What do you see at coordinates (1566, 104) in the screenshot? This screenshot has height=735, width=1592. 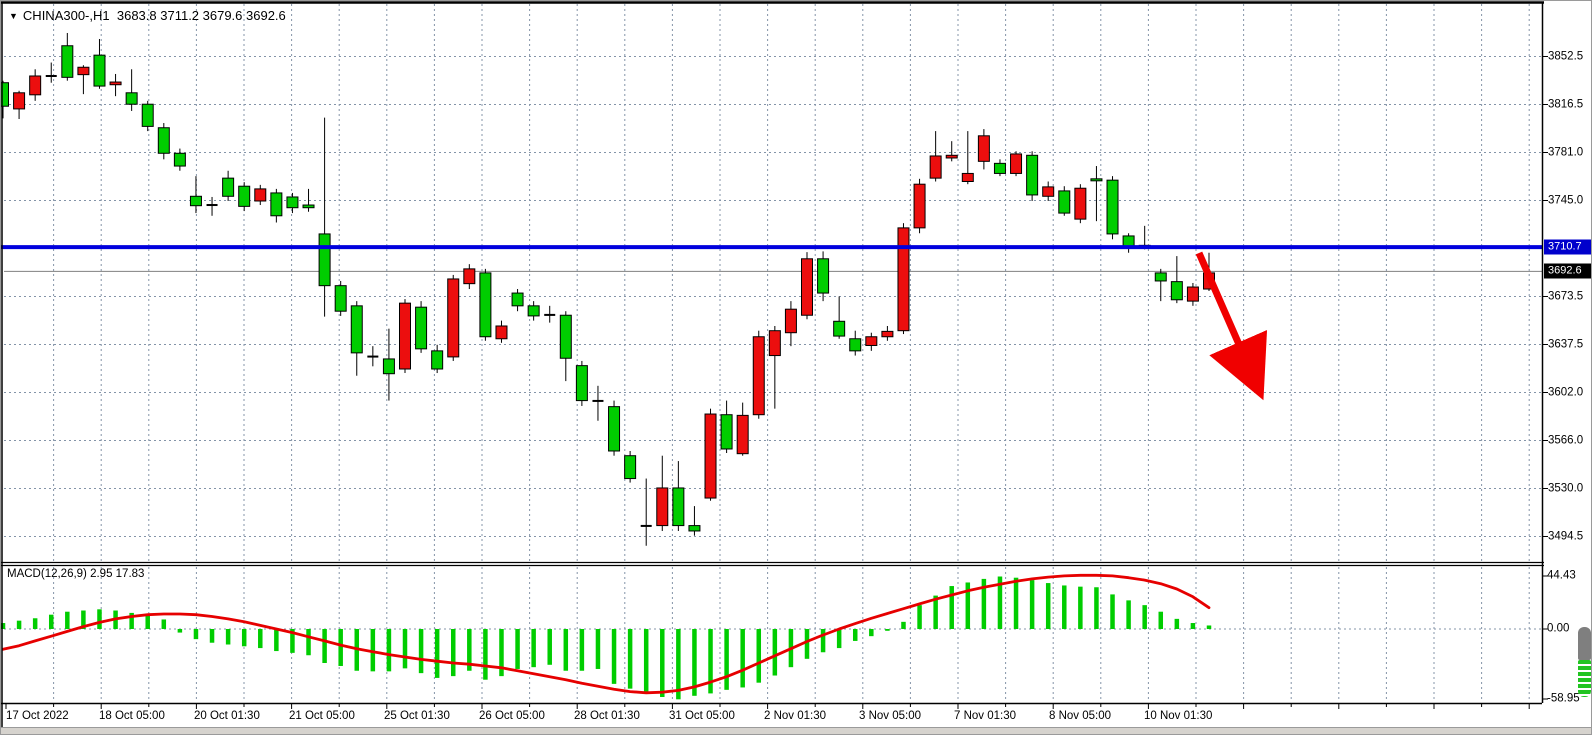 I see `price-axis-label: 3816.5` at bounding box center [1566, 104].